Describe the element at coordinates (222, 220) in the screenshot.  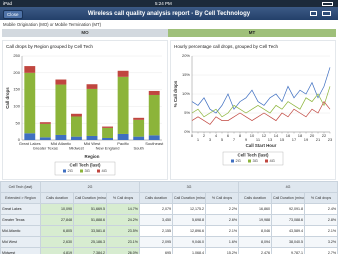
I see `table-cell: 2.6%` at that location.